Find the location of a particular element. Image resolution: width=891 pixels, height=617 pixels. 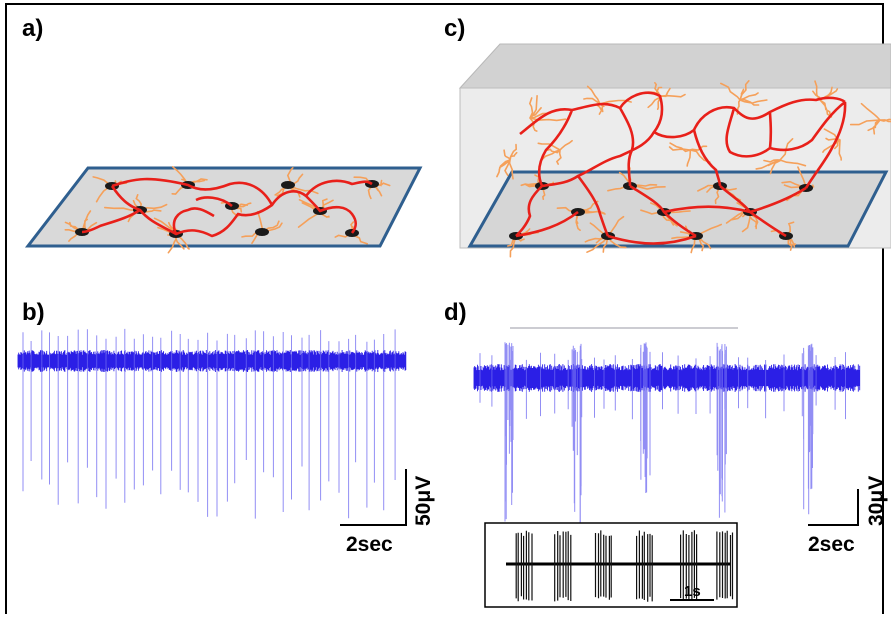

inset-burst-trace: 1s is located at coordinates (611, 565).